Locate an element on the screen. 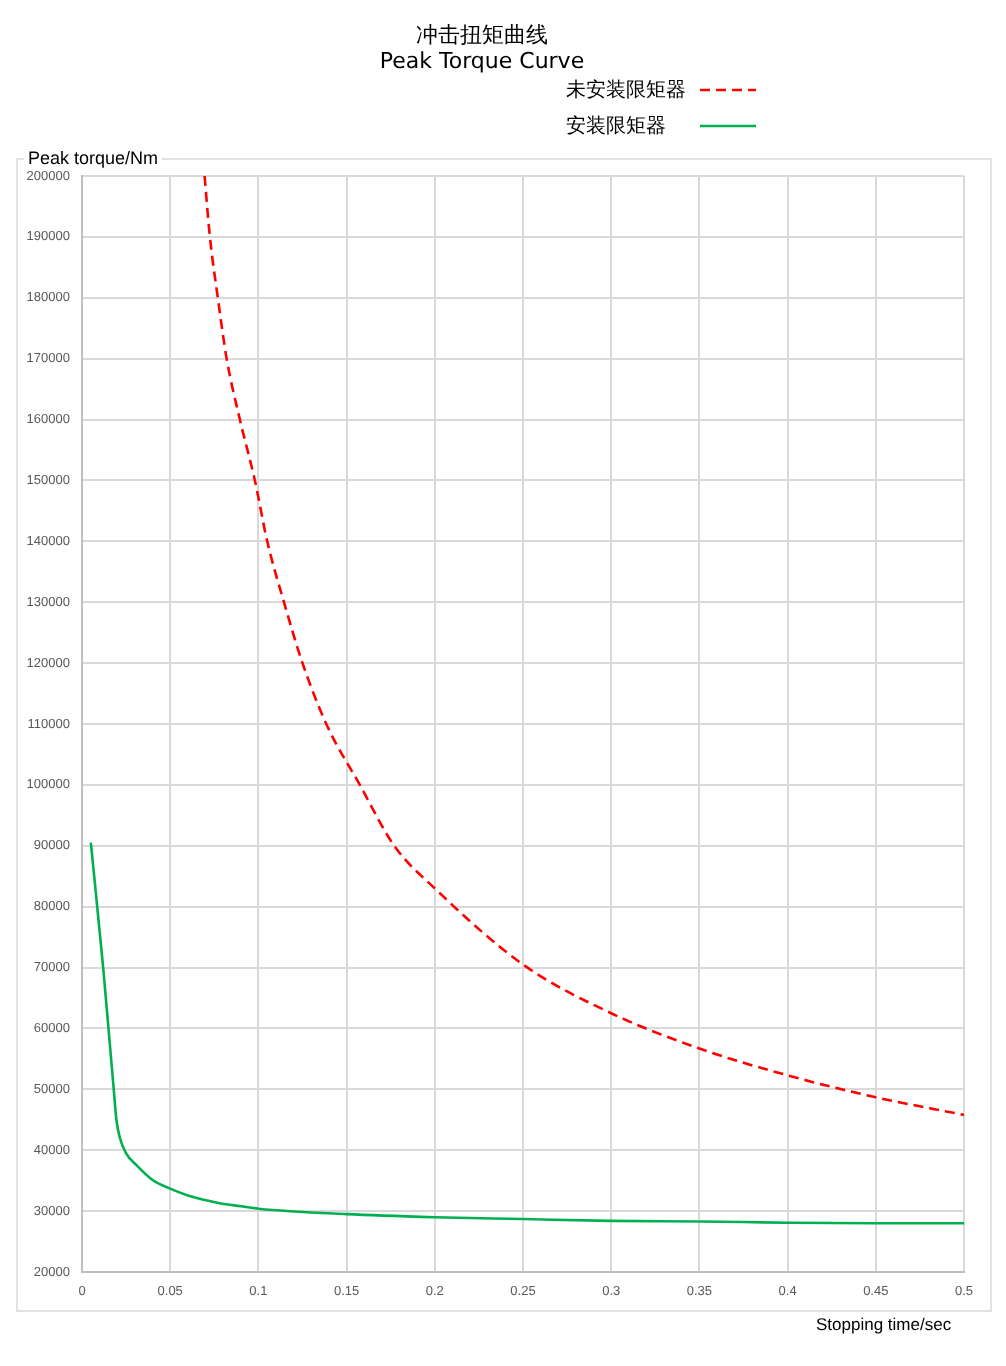  legend-label: 未安装限矩器 is located at coordinates (627, 90).